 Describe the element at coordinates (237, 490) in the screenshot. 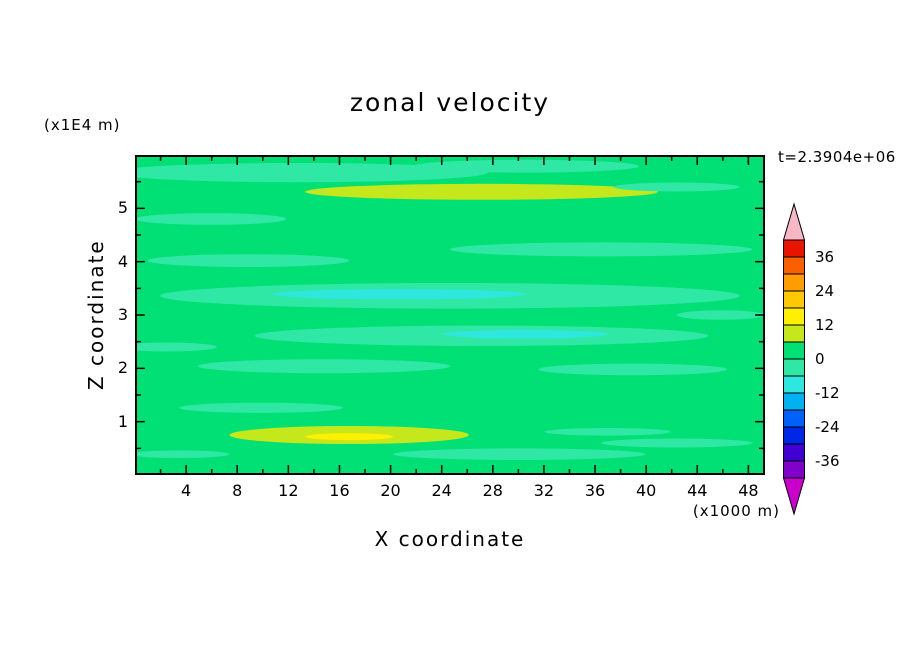

I see `x-tick-label: 8` at that location.